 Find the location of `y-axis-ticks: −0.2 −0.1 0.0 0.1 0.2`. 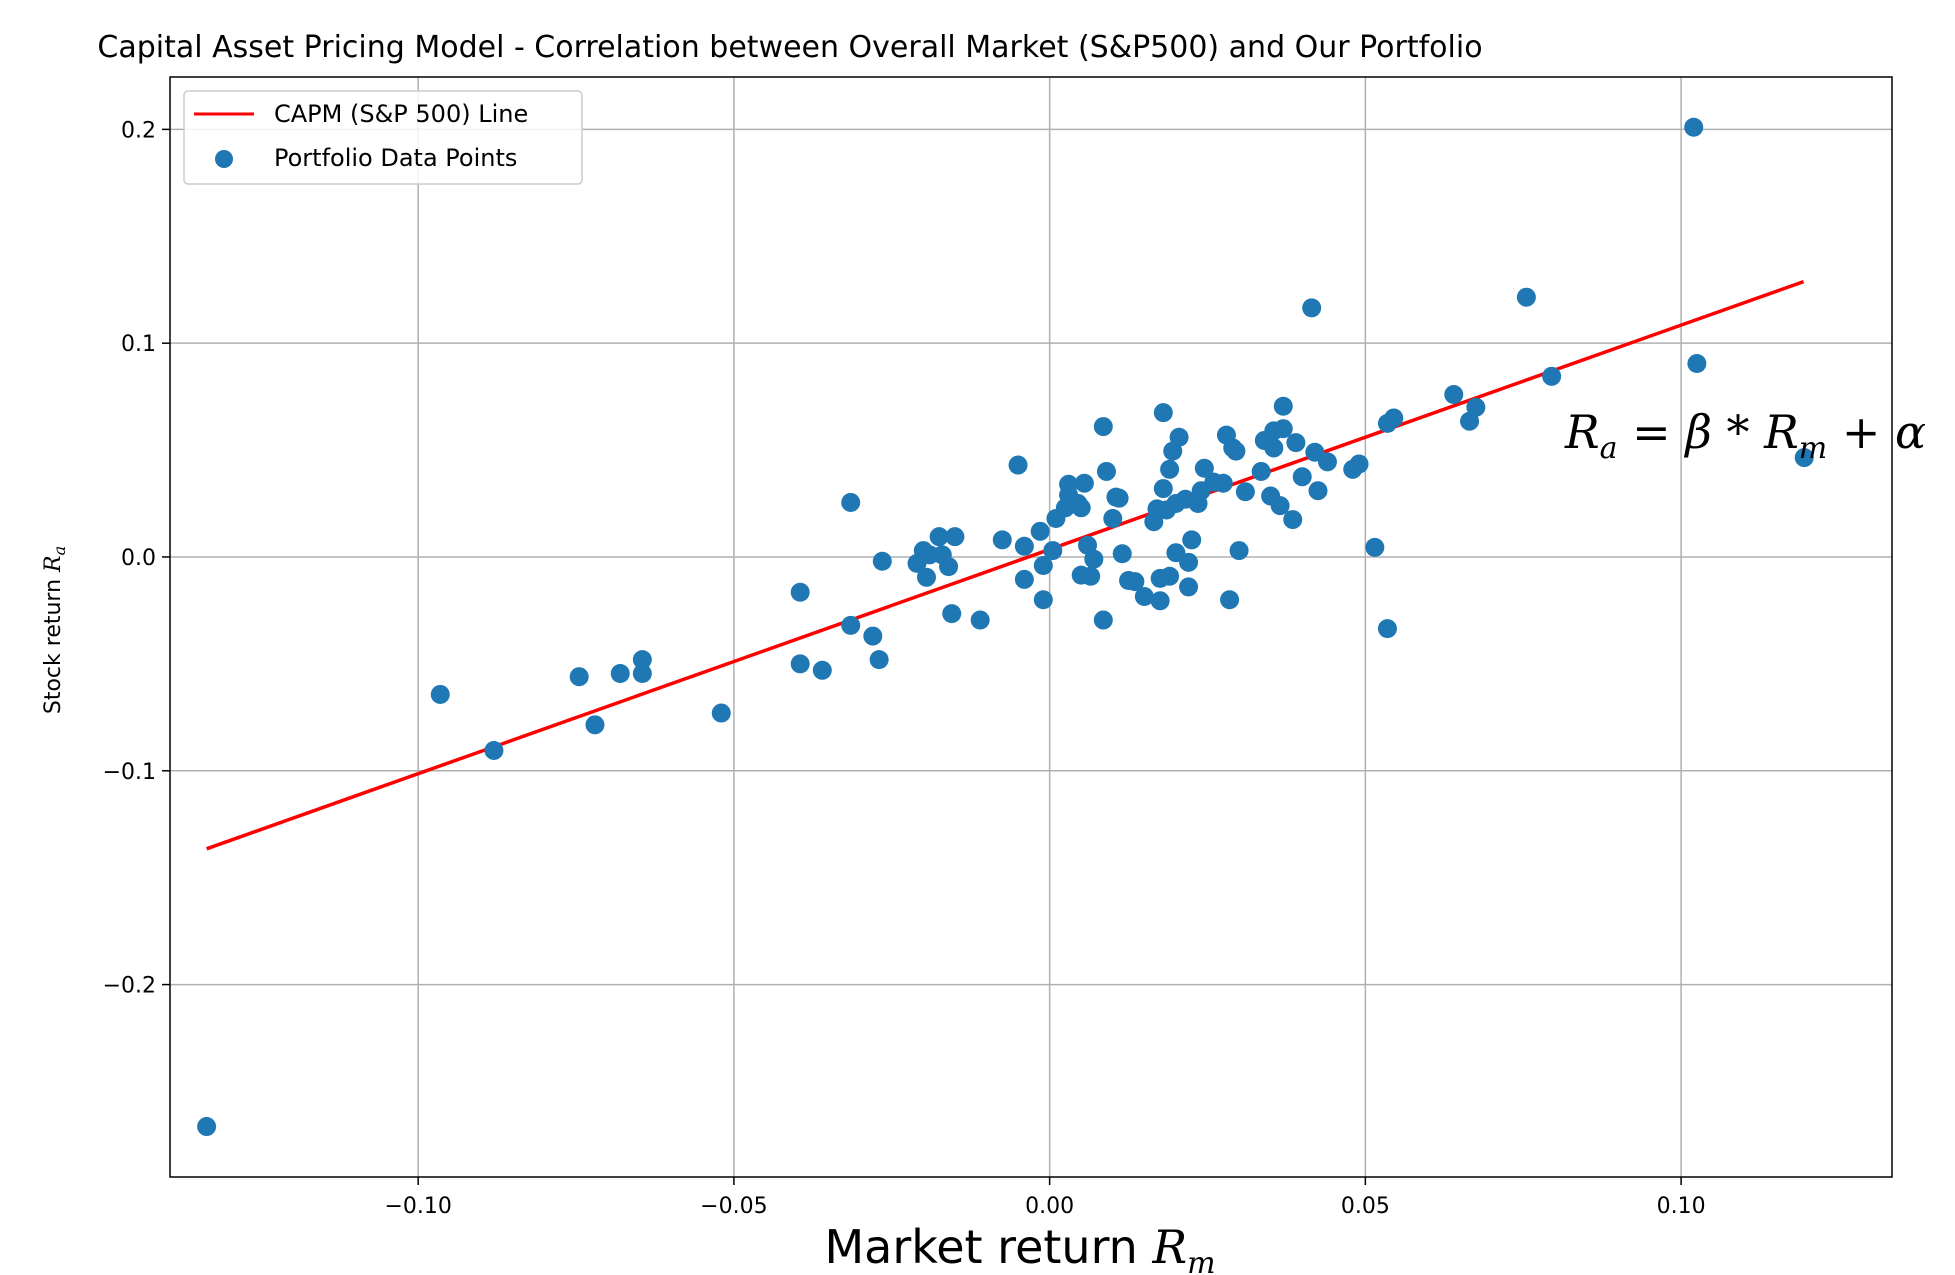

y-axis-ticks: −0.2 −0.1 0.0 0.1 0.2 is located at coordinates (136, 558).